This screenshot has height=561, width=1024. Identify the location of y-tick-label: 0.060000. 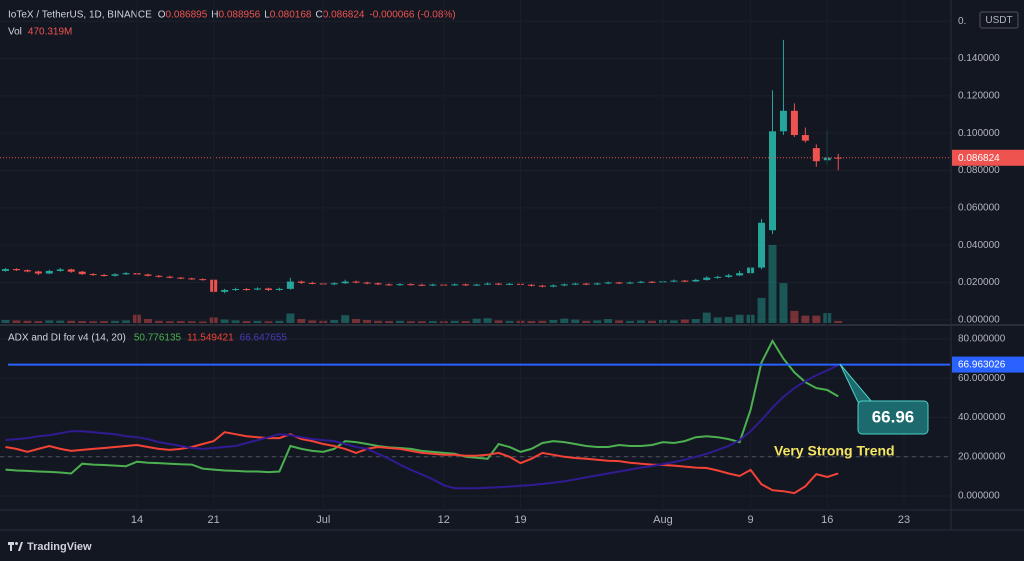
(979, 207).